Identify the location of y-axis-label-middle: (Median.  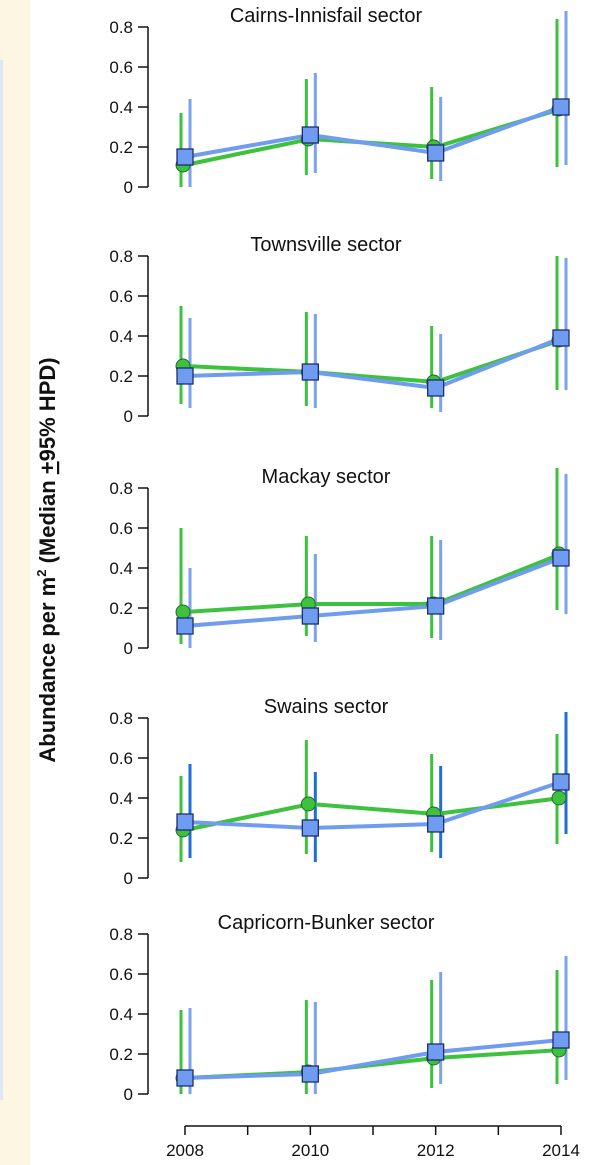
(47, 521).